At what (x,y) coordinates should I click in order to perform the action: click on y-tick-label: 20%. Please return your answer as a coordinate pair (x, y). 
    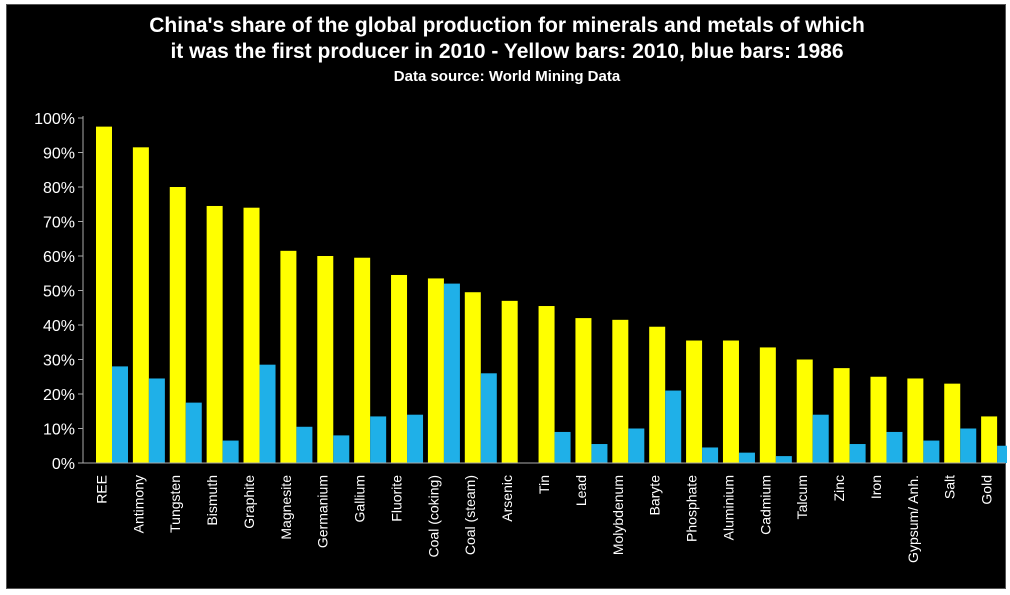
    Looking at the image, I should click on (59, 395).